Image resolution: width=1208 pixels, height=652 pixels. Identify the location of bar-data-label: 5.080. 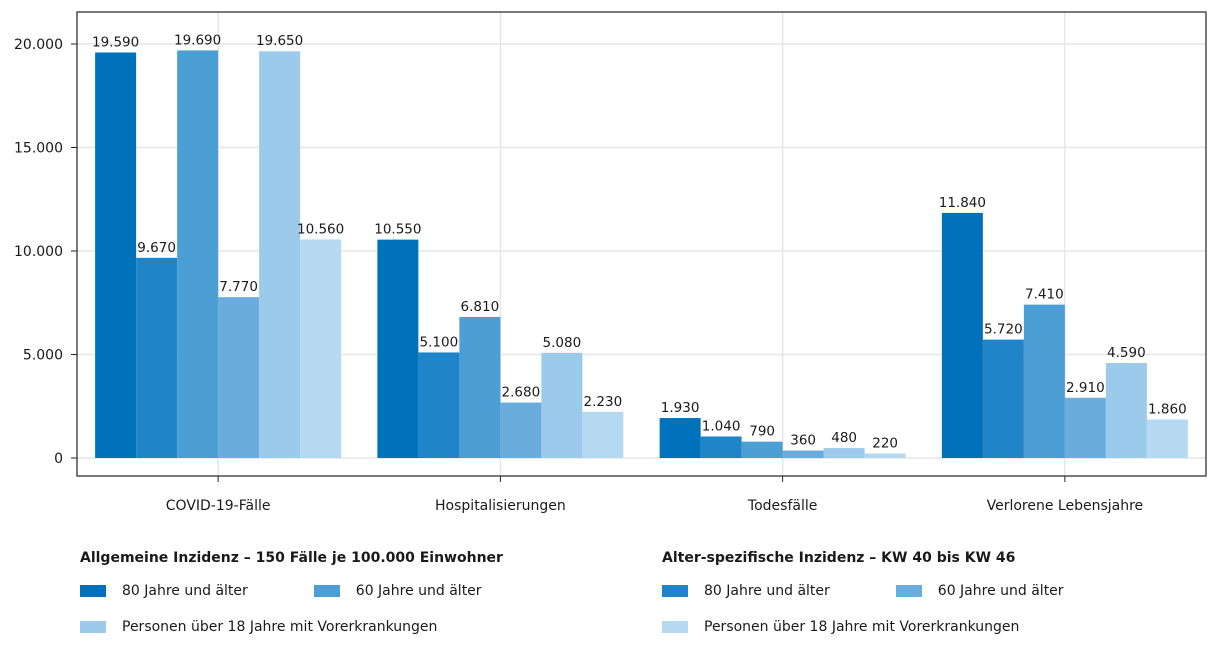
(562, 343).